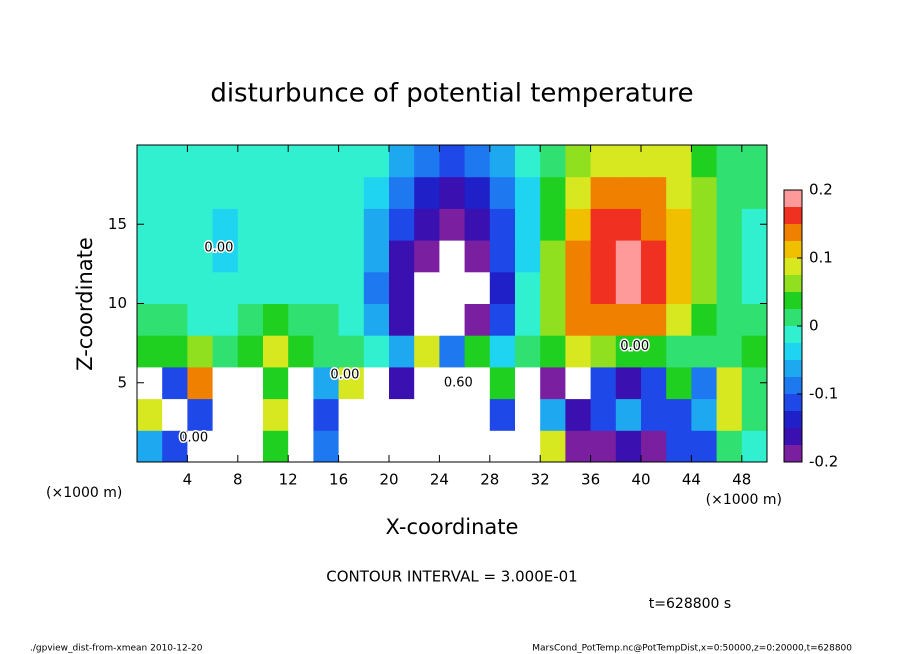  I want to click on footer-left: ./gpview_dist-from-xmean 2010-12-20, so click(116, 649).